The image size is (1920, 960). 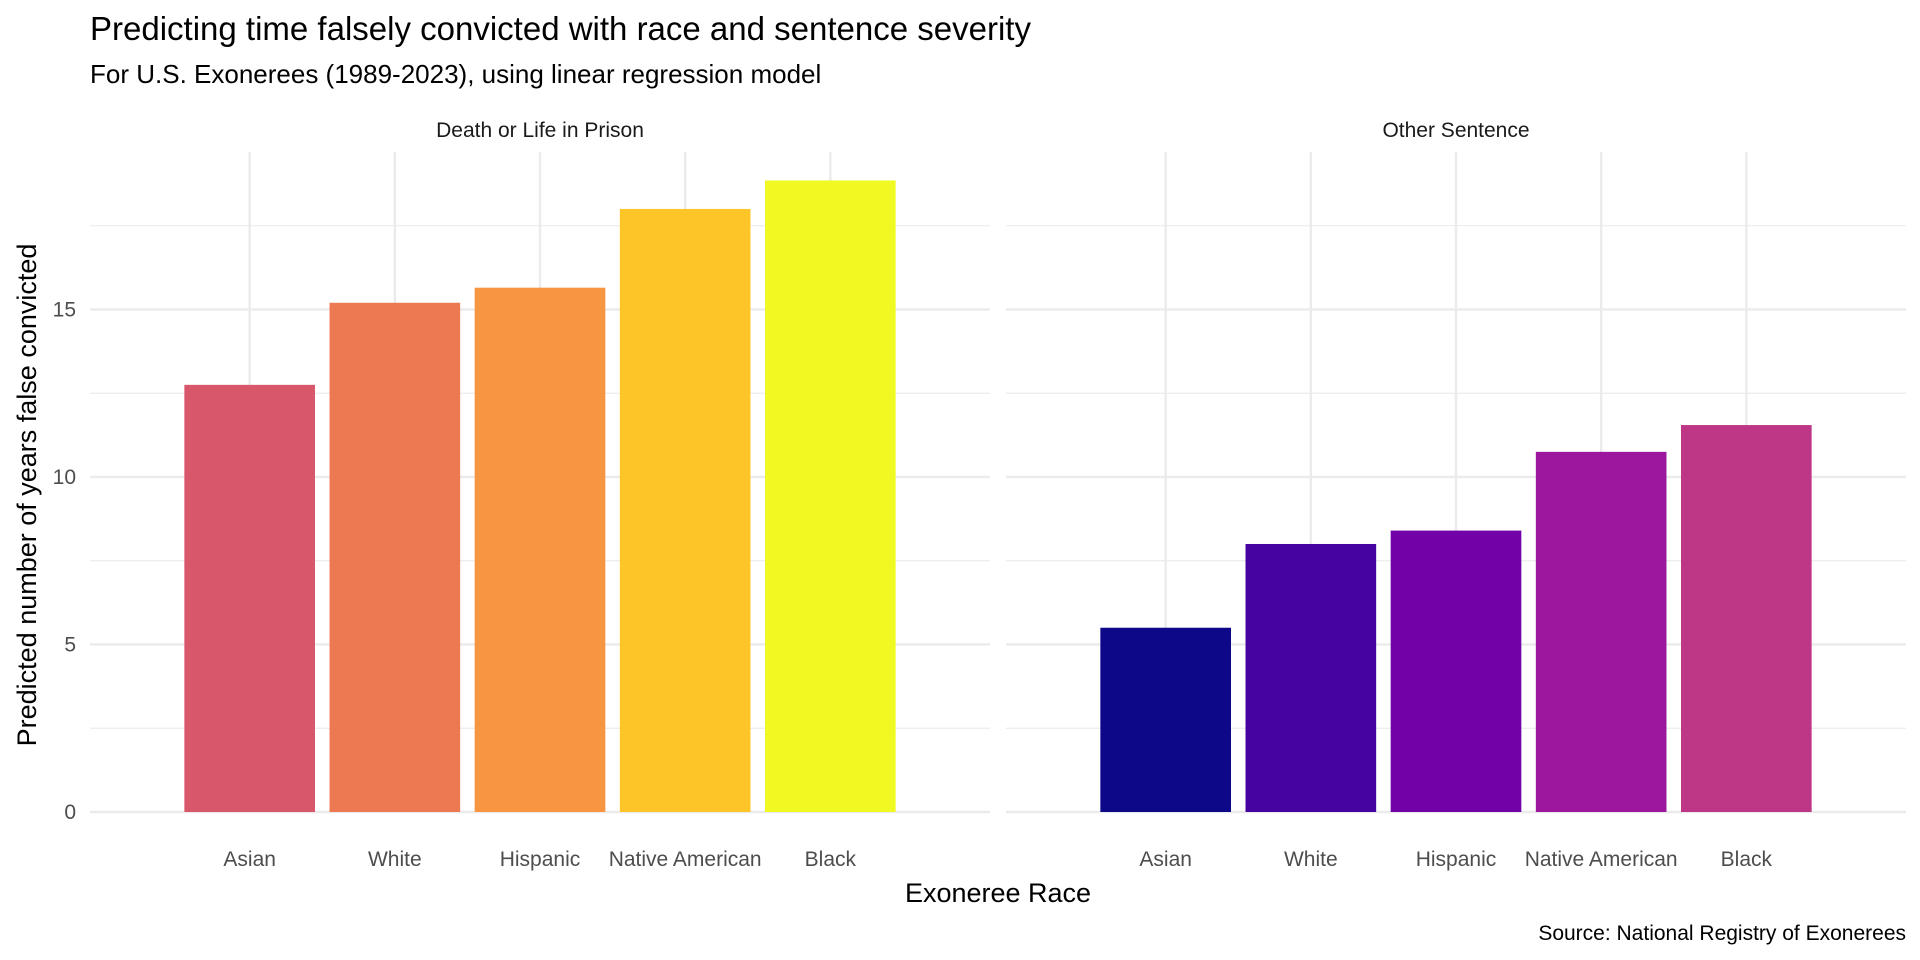 I want to click on x-axis-label: Exoneree Race, so click(x=998, y=893).